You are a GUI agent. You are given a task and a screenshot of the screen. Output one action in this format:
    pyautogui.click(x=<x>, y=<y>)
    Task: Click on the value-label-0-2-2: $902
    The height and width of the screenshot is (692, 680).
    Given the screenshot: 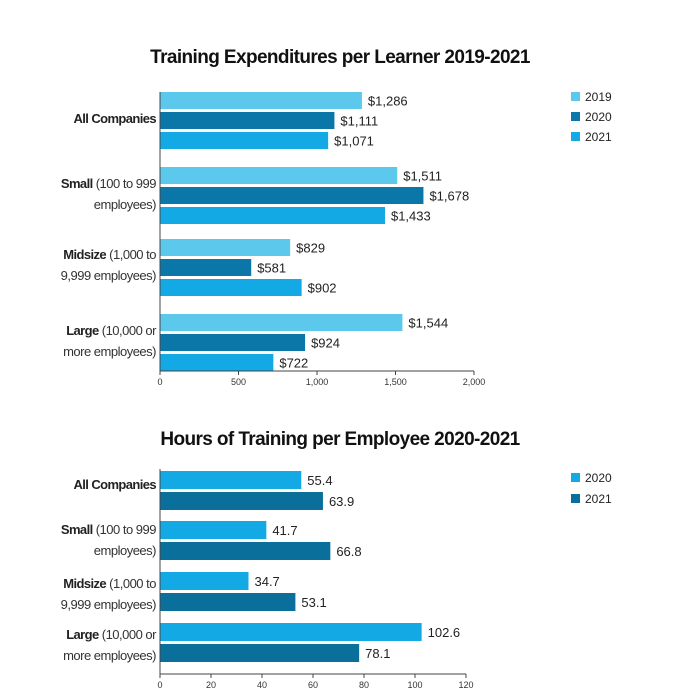 What is the action you would take?
    pyautogui.click(x=322, y=288)
    